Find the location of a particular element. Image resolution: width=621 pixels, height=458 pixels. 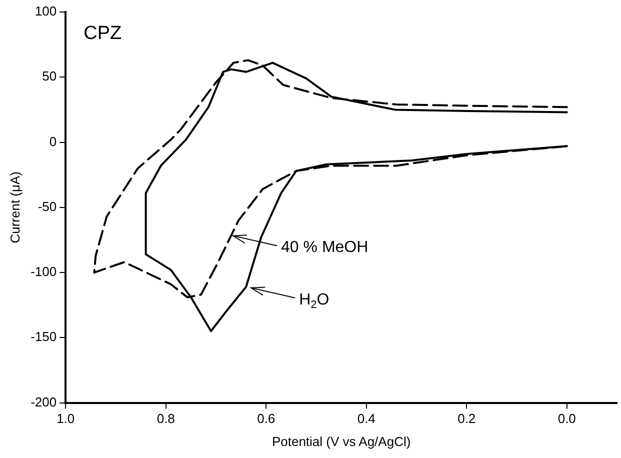

annotation: CPZ is located at coordinates (103, 33).